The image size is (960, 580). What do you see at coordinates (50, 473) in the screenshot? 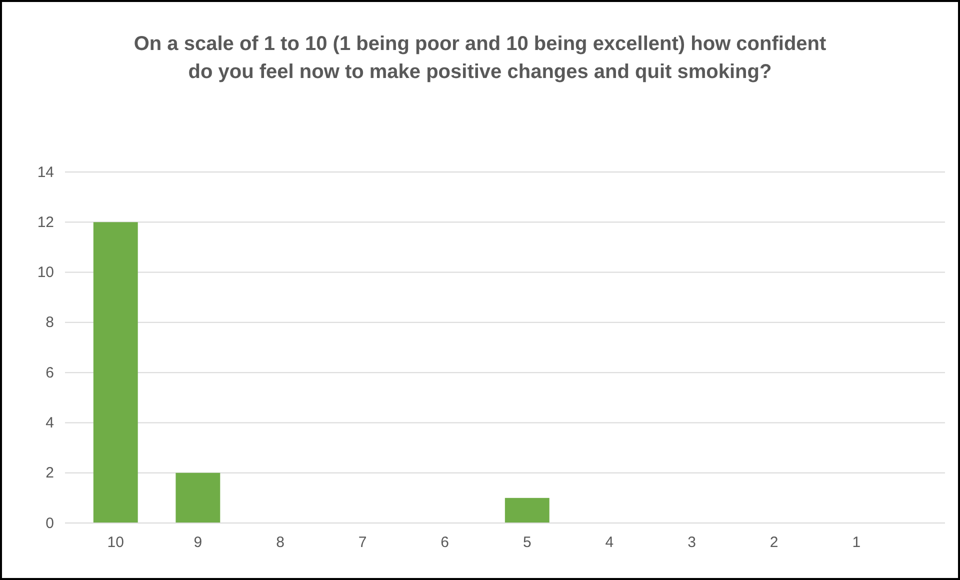
I see `y-tick-label: 2` at bounding box center [50, 473].